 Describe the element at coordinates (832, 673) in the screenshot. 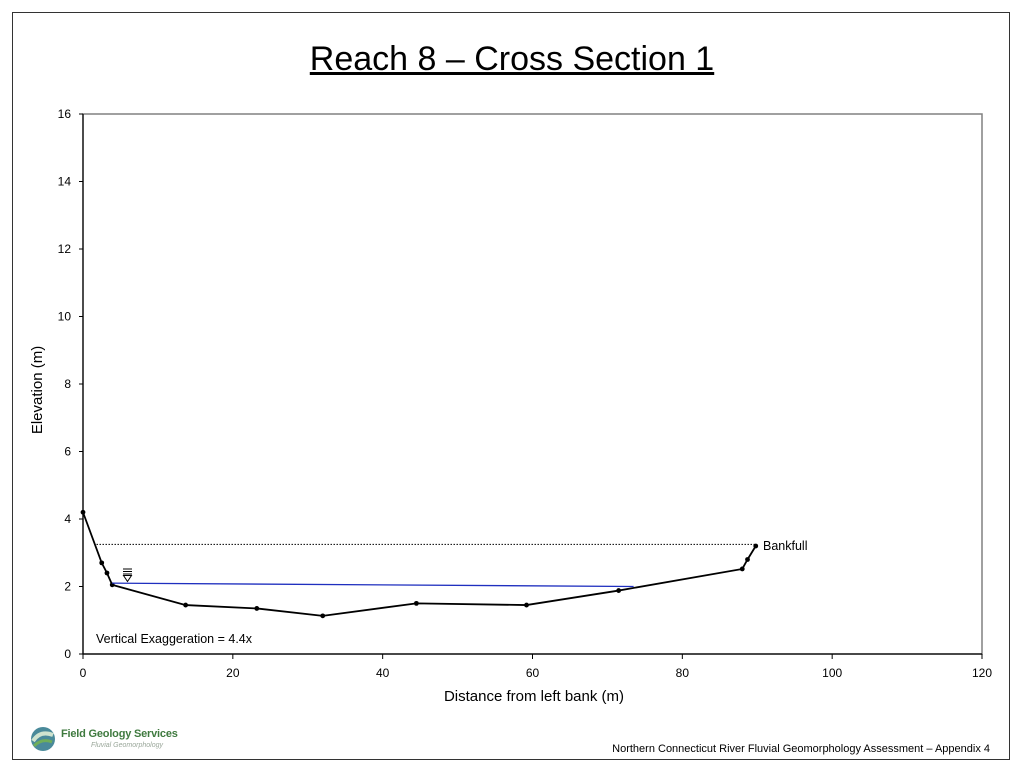

I see `x-tick-label: 100` at that location.